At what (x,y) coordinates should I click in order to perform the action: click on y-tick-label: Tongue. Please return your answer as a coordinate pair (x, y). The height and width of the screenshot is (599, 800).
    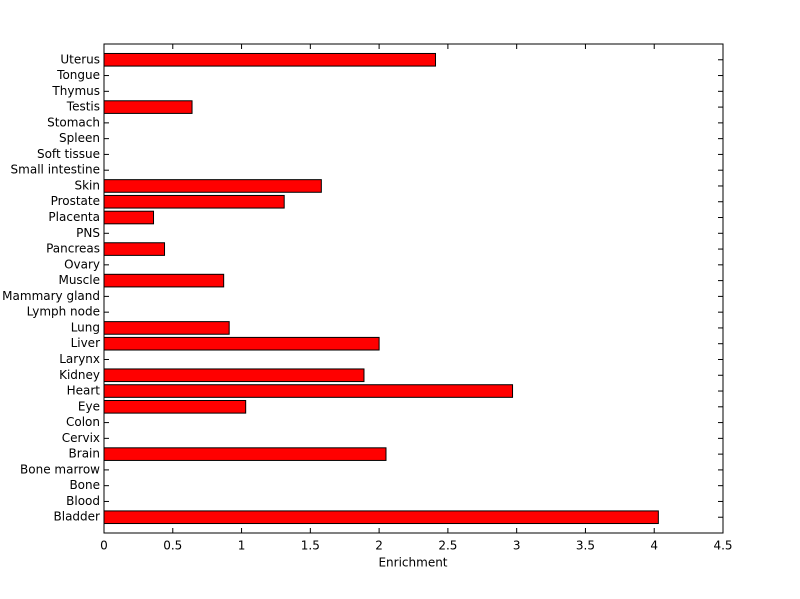
    Looking at the image, I should click on (78, 75).